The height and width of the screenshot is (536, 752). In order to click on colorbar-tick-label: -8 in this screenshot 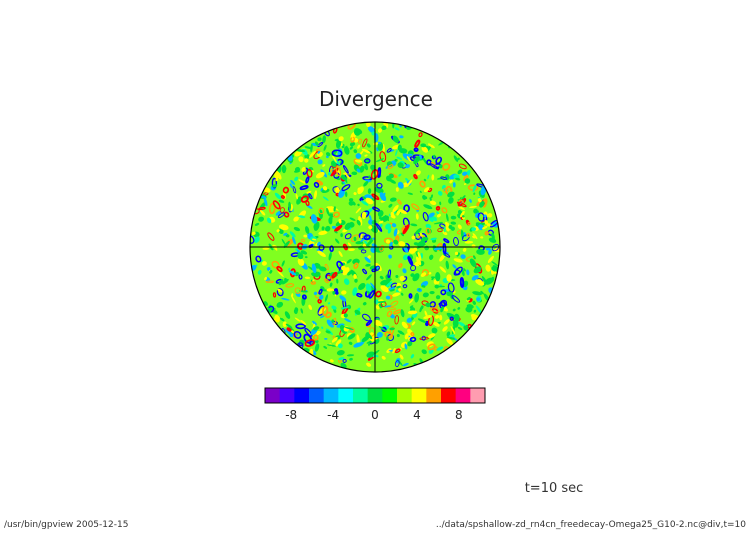, I will do `click(291, 415)`.